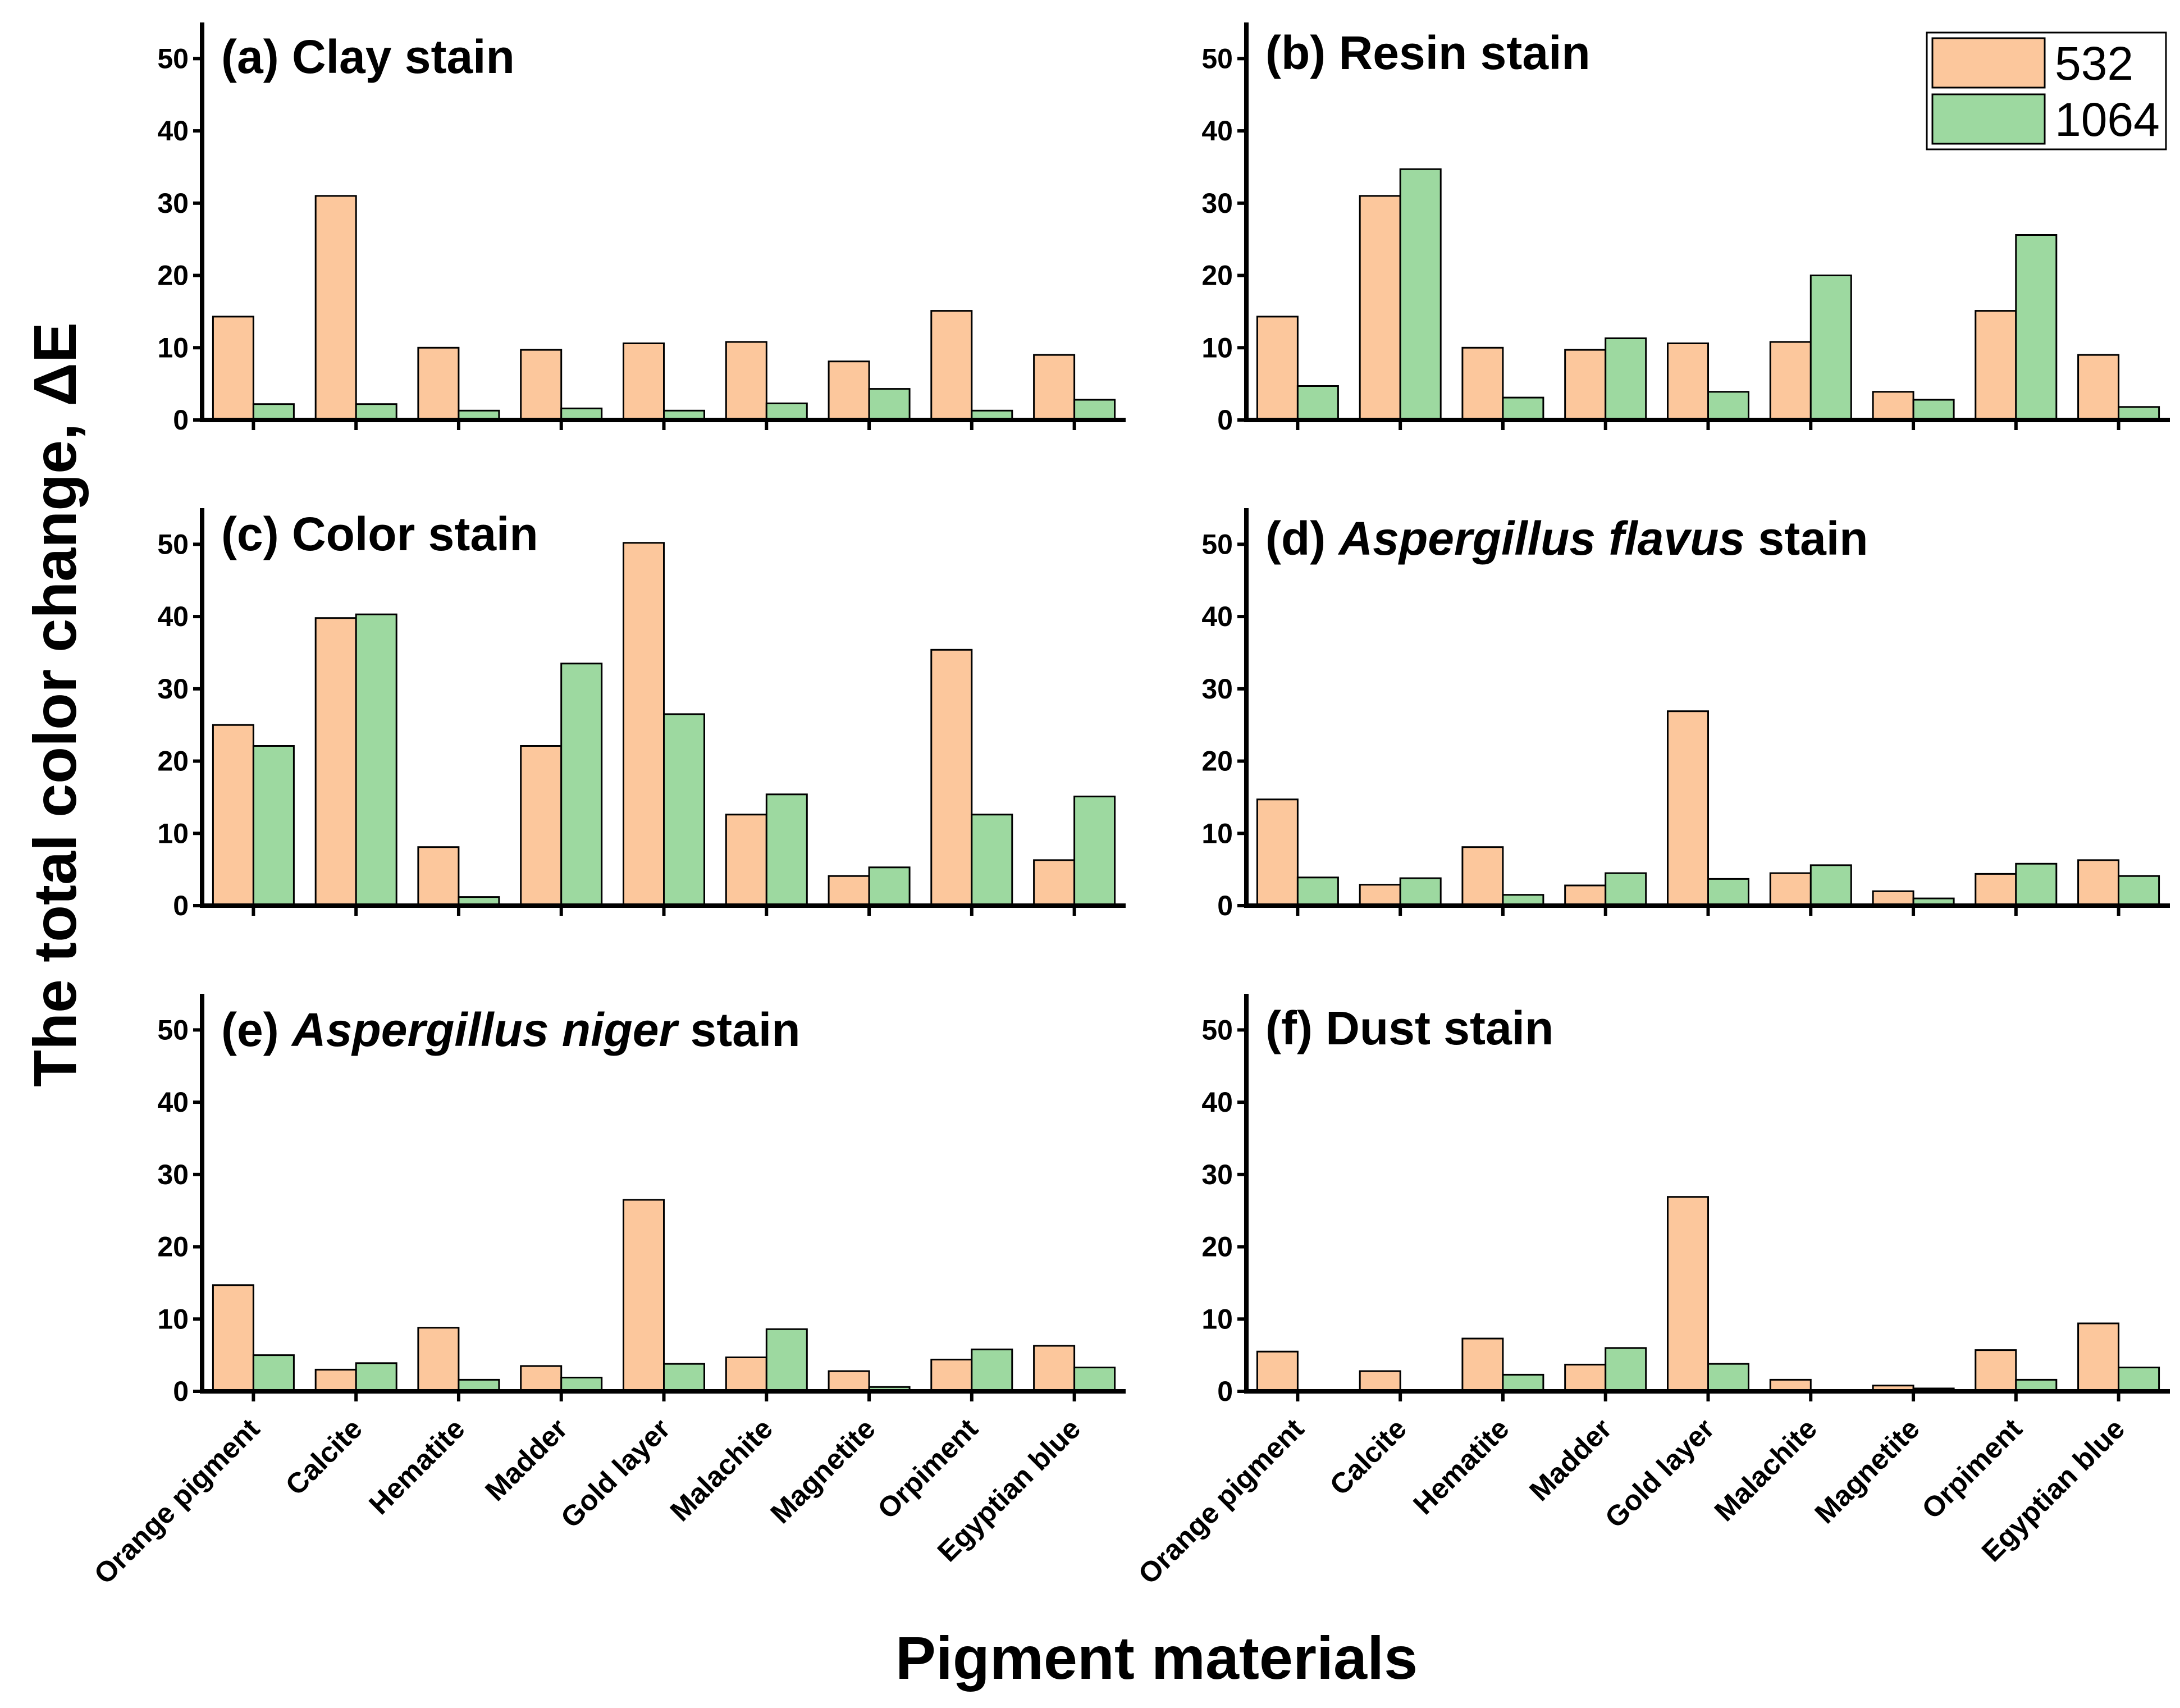 The height and width of the screenshot is (1708, 2180). I want to click on ytick-label-d-0: 0, so click(1225, 906).